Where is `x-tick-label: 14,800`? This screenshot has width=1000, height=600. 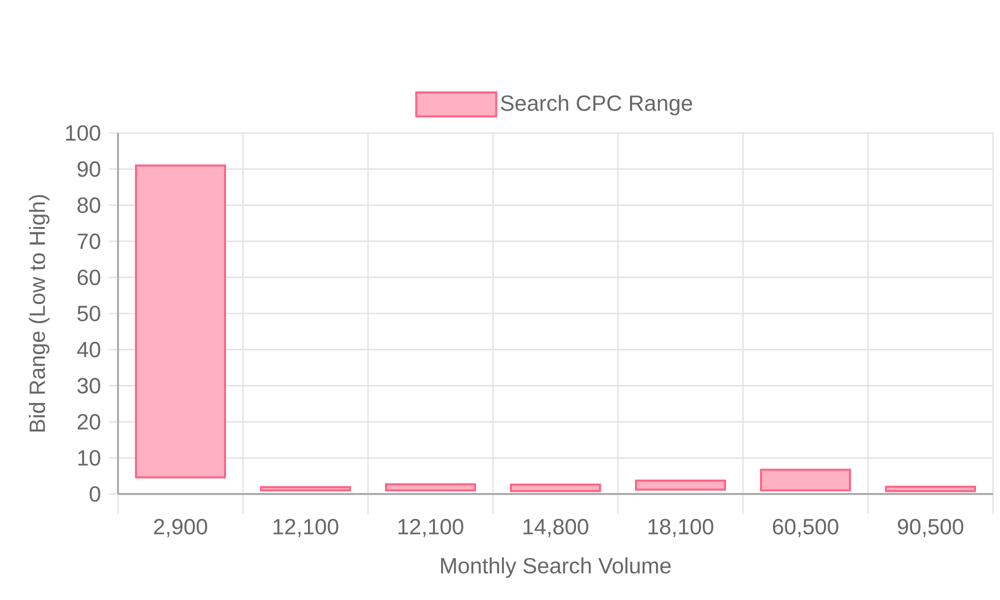 x-tick-label: 14,800 is located at coordinates (556, 528).